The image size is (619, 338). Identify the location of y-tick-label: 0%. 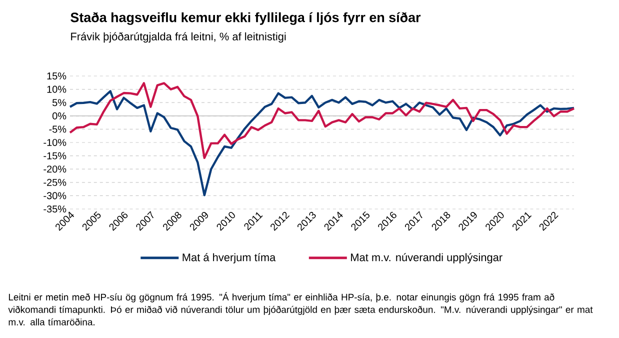
(59, 116).